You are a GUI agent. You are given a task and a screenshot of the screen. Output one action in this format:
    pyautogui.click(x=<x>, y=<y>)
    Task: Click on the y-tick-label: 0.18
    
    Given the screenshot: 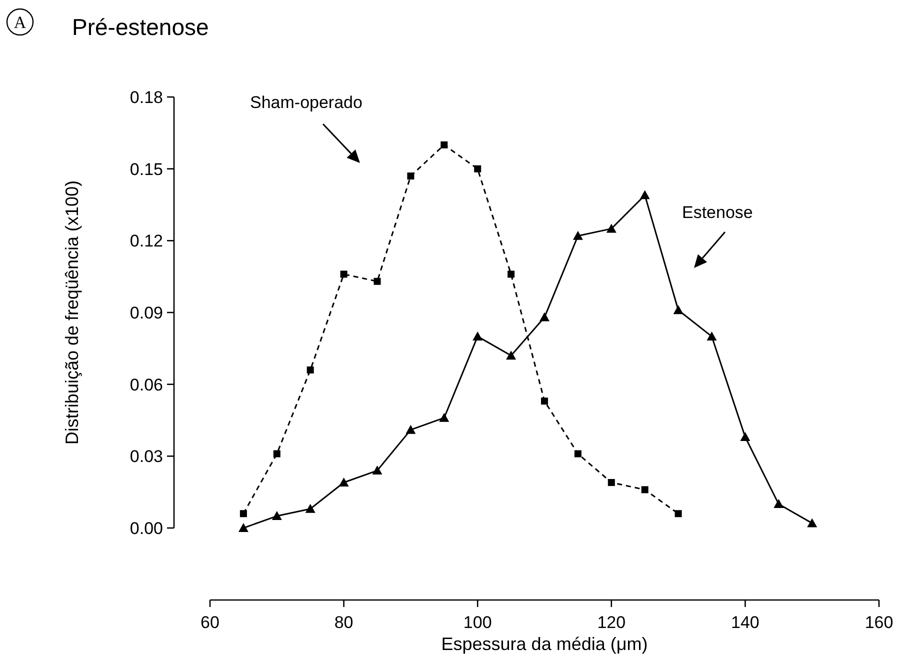 What is the action you would take?
    pyautogui.click(x=146, y=97)
    